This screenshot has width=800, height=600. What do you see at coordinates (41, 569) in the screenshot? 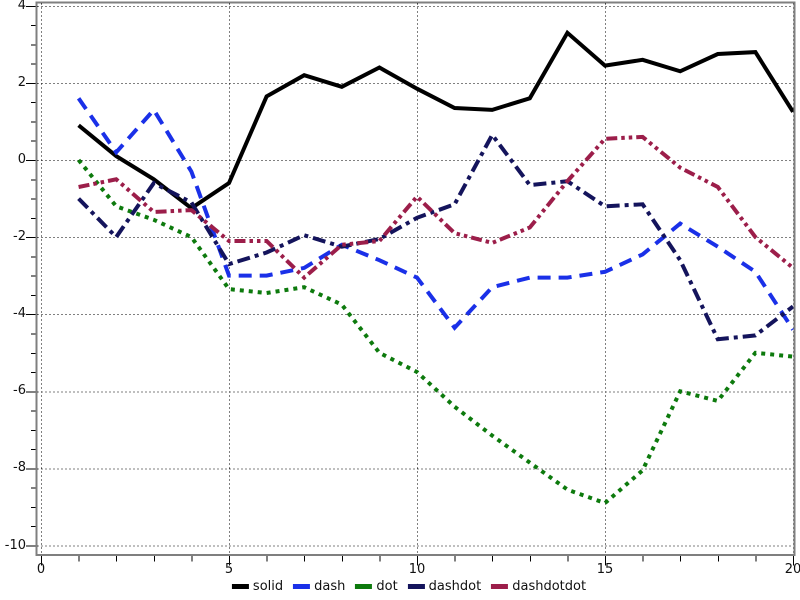
I see `x-tick-label: 0` at bounding box center [41, 569].